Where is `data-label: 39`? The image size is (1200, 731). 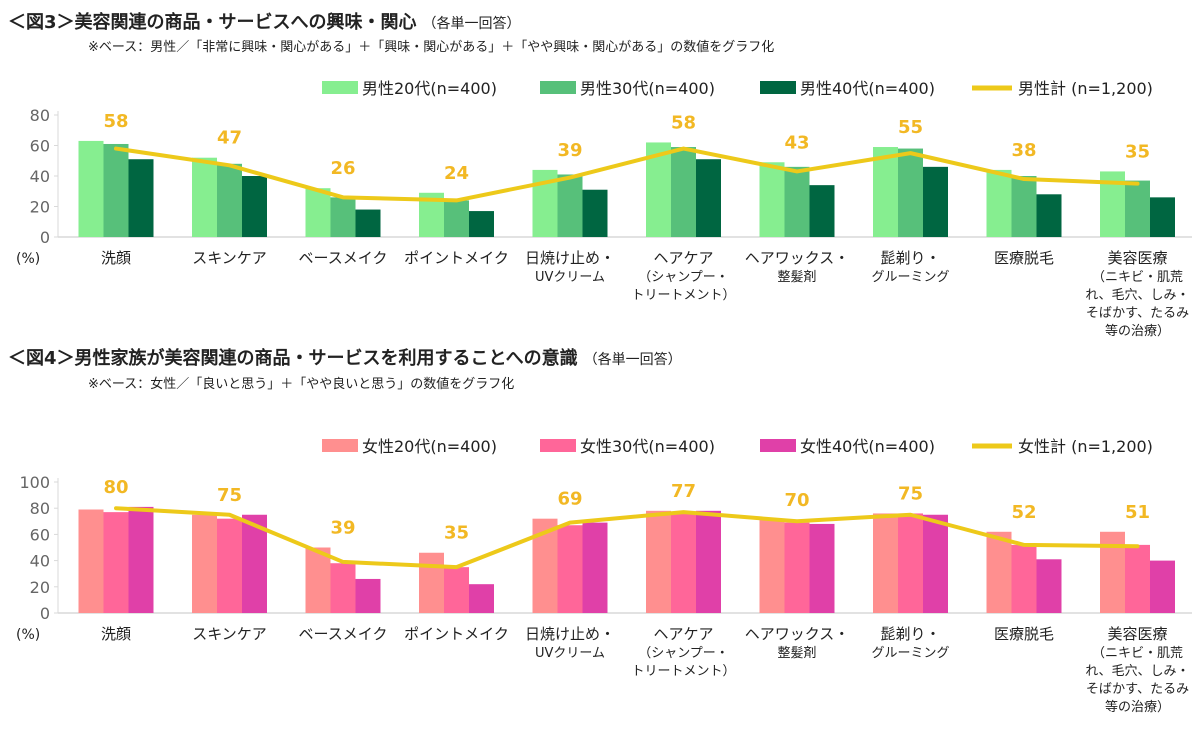
data-label: 39 is located at coordinates (342, 528).